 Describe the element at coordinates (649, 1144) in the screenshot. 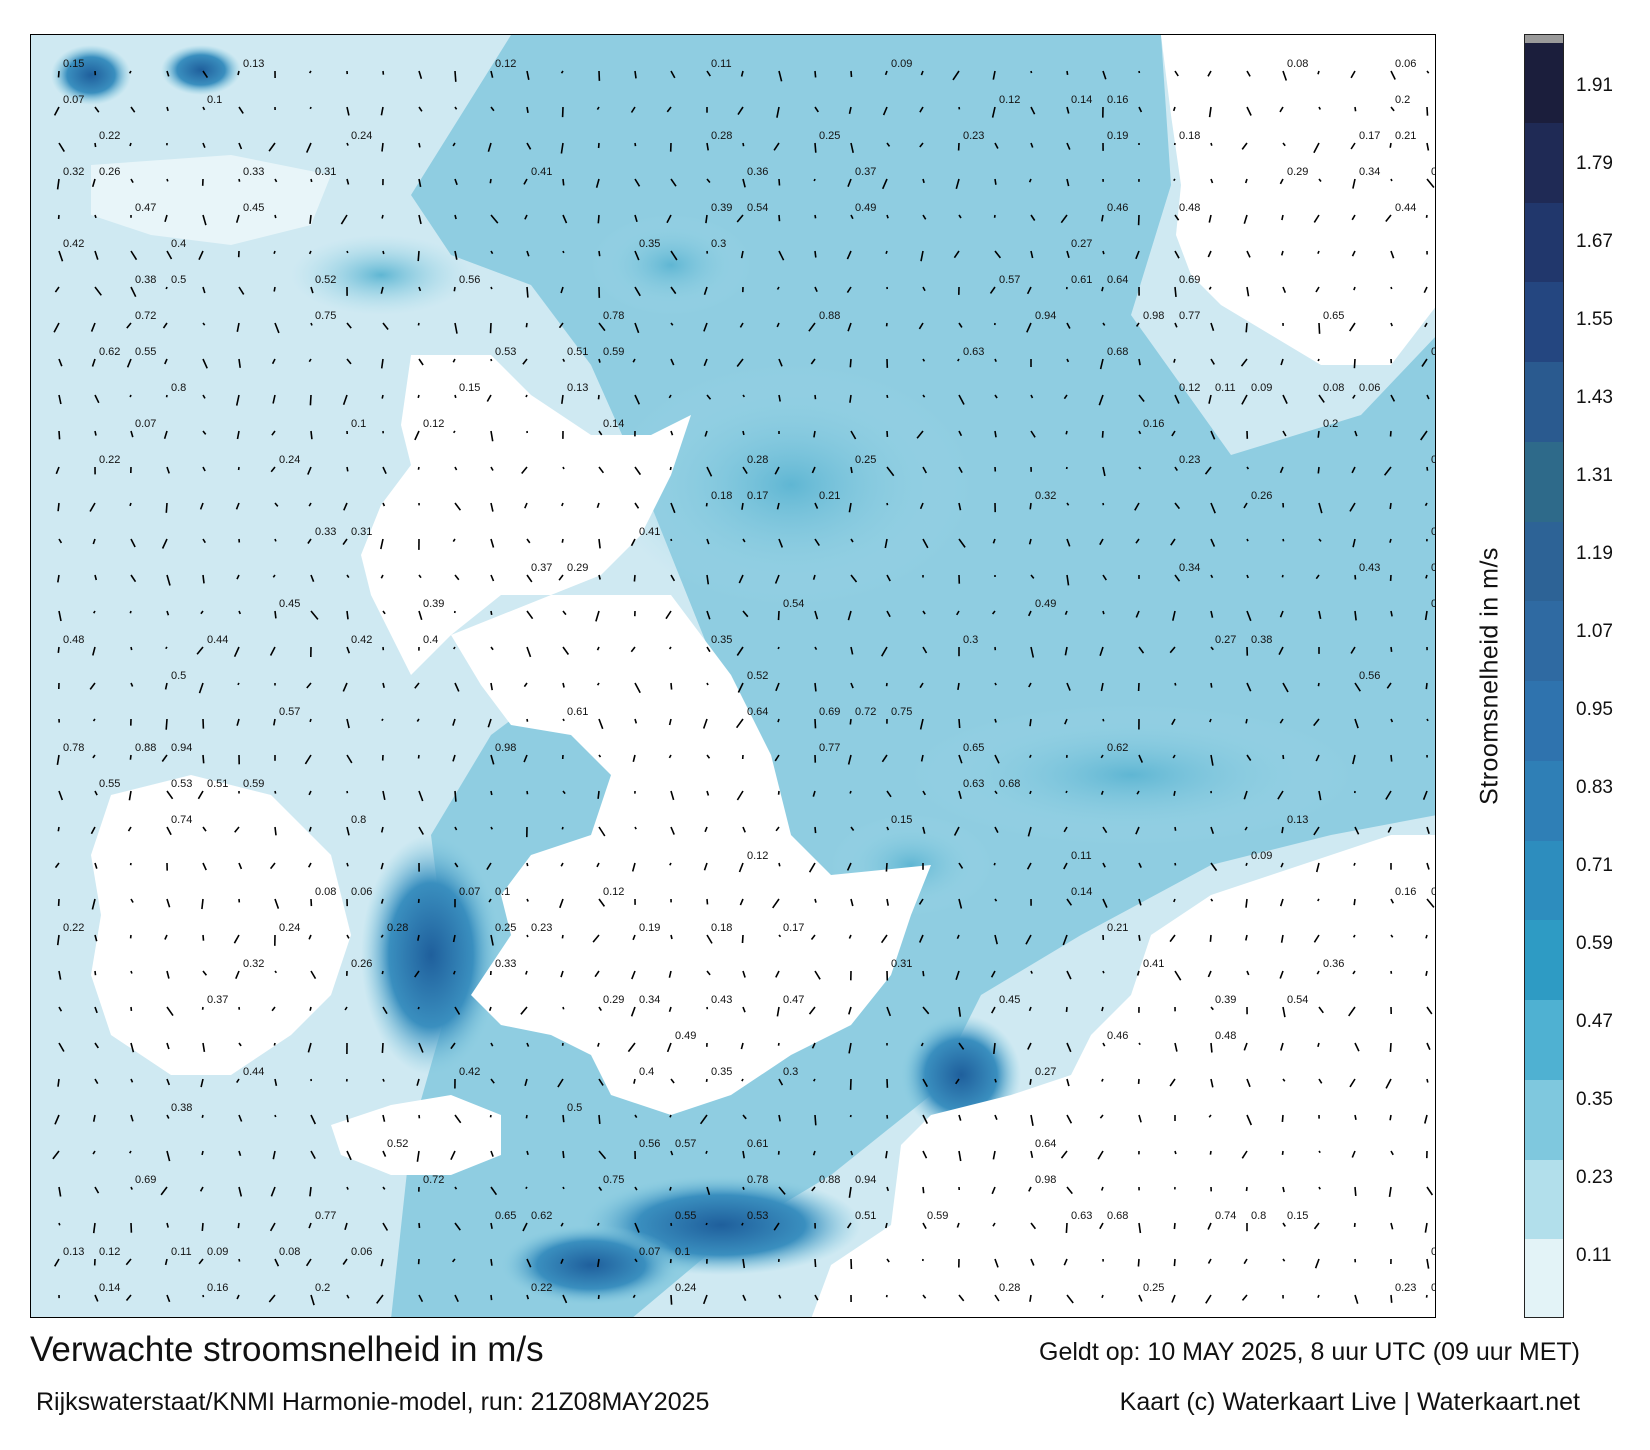

I see `speed-value-label: 0.56` at that location.